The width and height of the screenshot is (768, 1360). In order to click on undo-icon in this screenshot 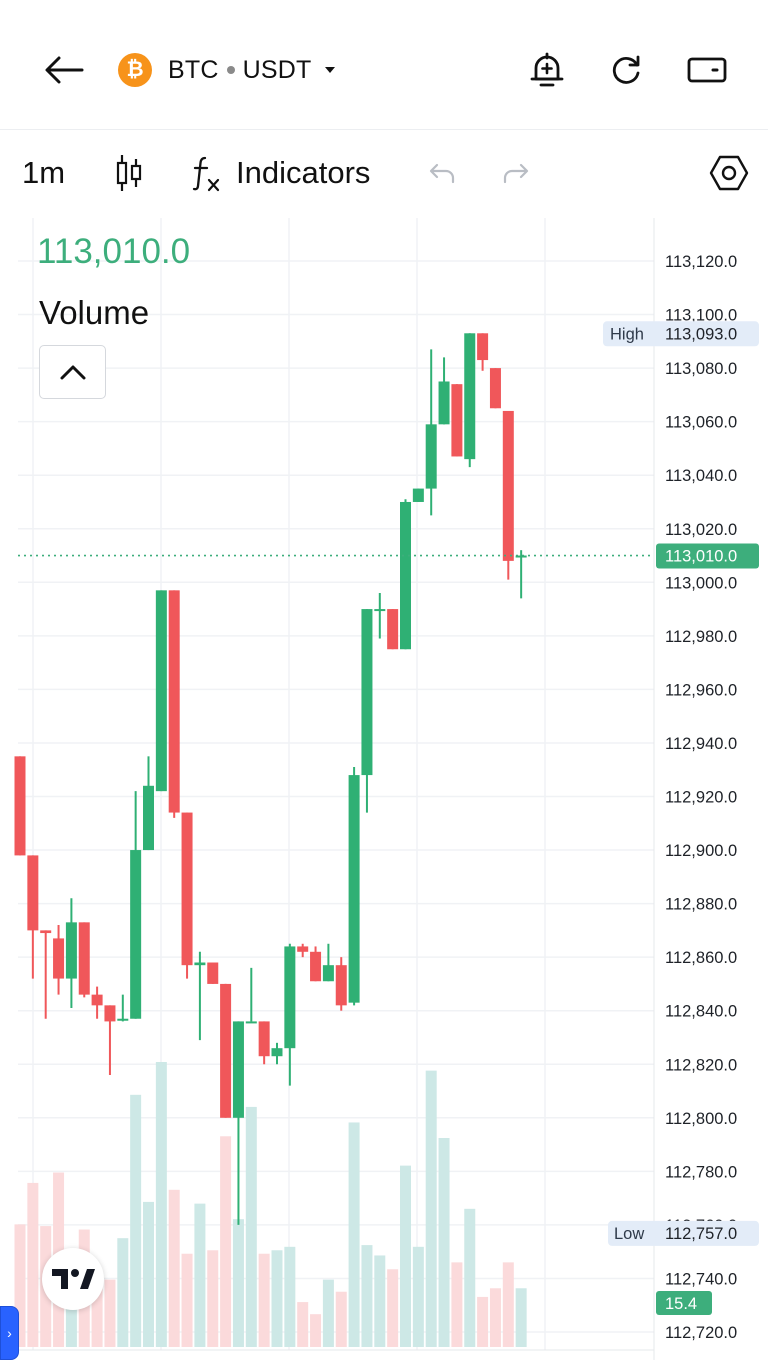, I will do `click(442, 173)`.